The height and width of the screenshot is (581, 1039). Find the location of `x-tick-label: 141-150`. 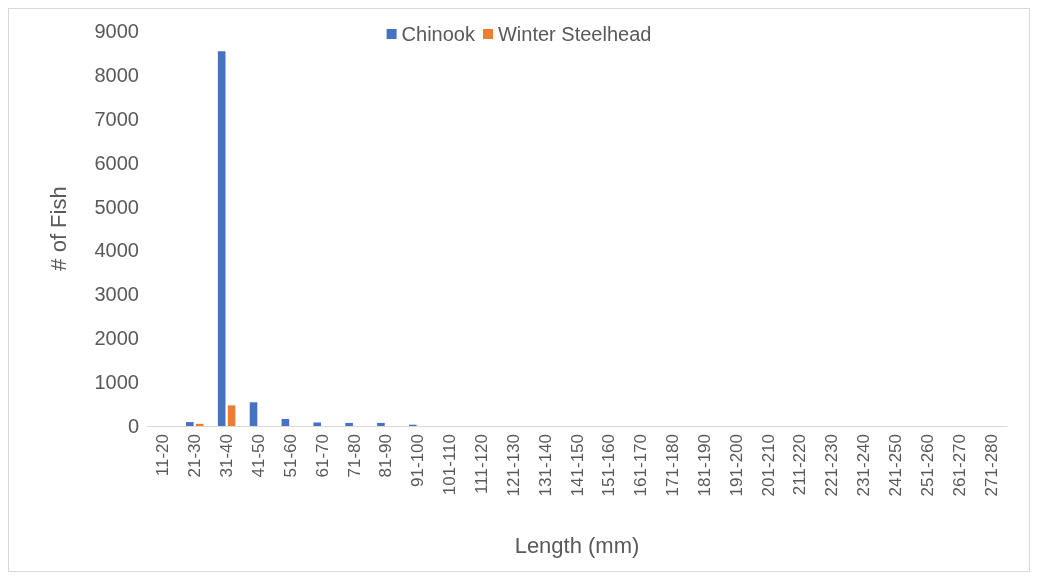

x-tick-label: 141-150 is located at coordinates (577, 465).